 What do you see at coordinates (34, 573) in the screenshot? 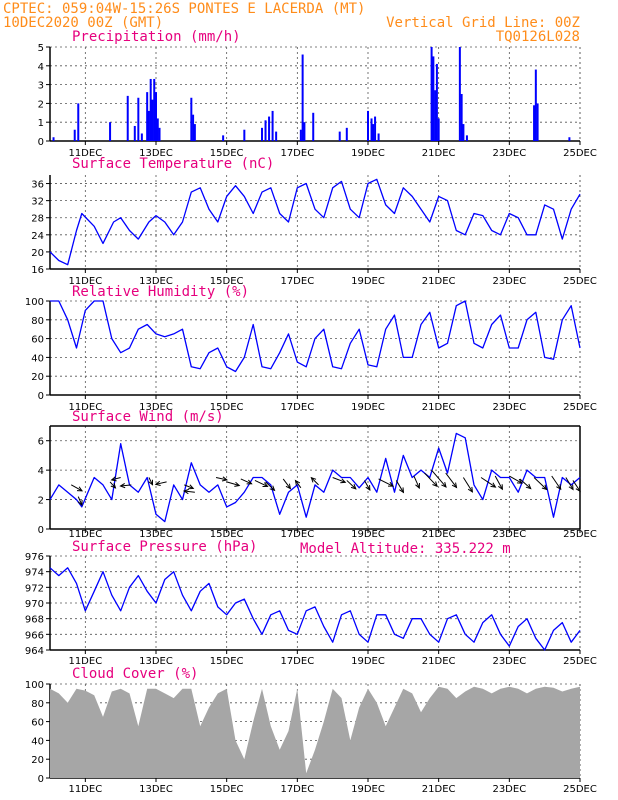
I see `pressure-ytick-label: 974` at bounding box center [34, 573].